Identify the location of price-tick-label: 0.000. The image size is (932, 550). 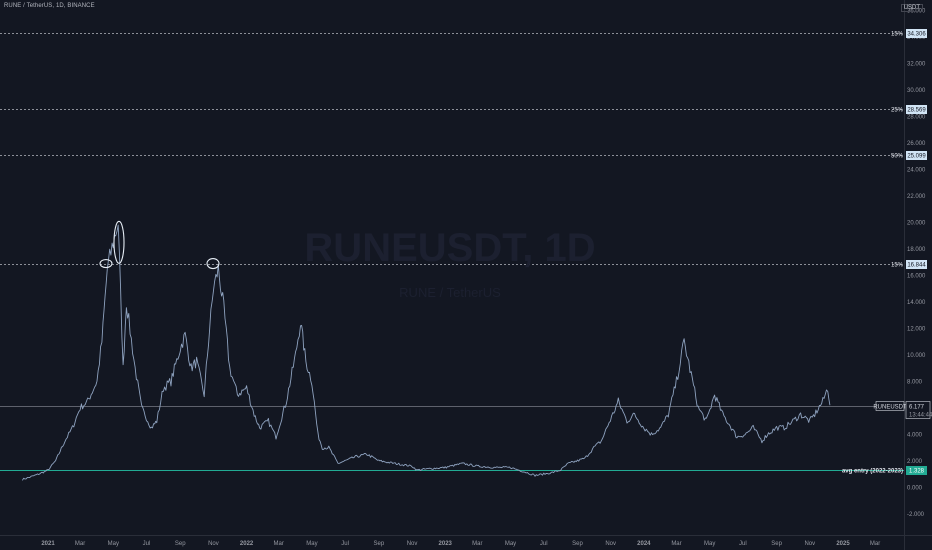
(915, 488).